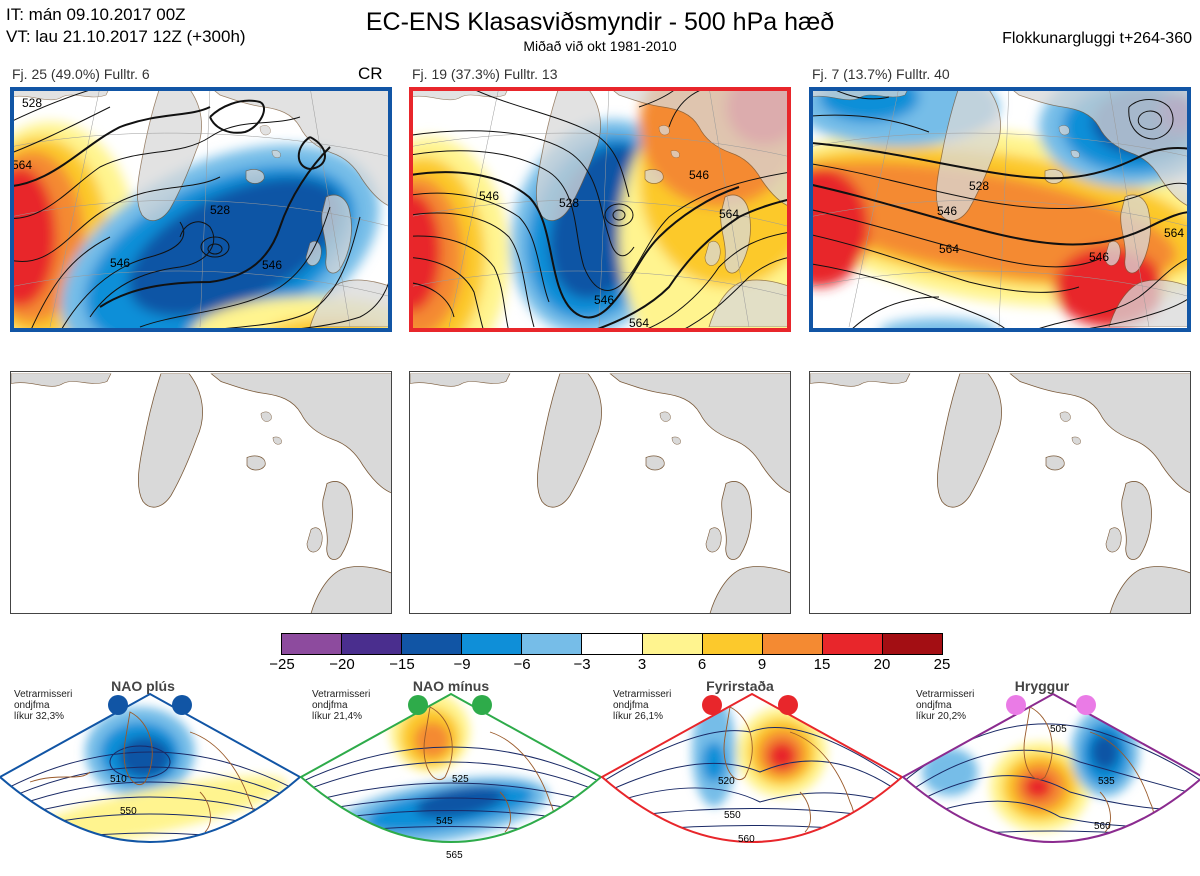  I want to click on colorbar-tick-label: −25, so click(282, 664).